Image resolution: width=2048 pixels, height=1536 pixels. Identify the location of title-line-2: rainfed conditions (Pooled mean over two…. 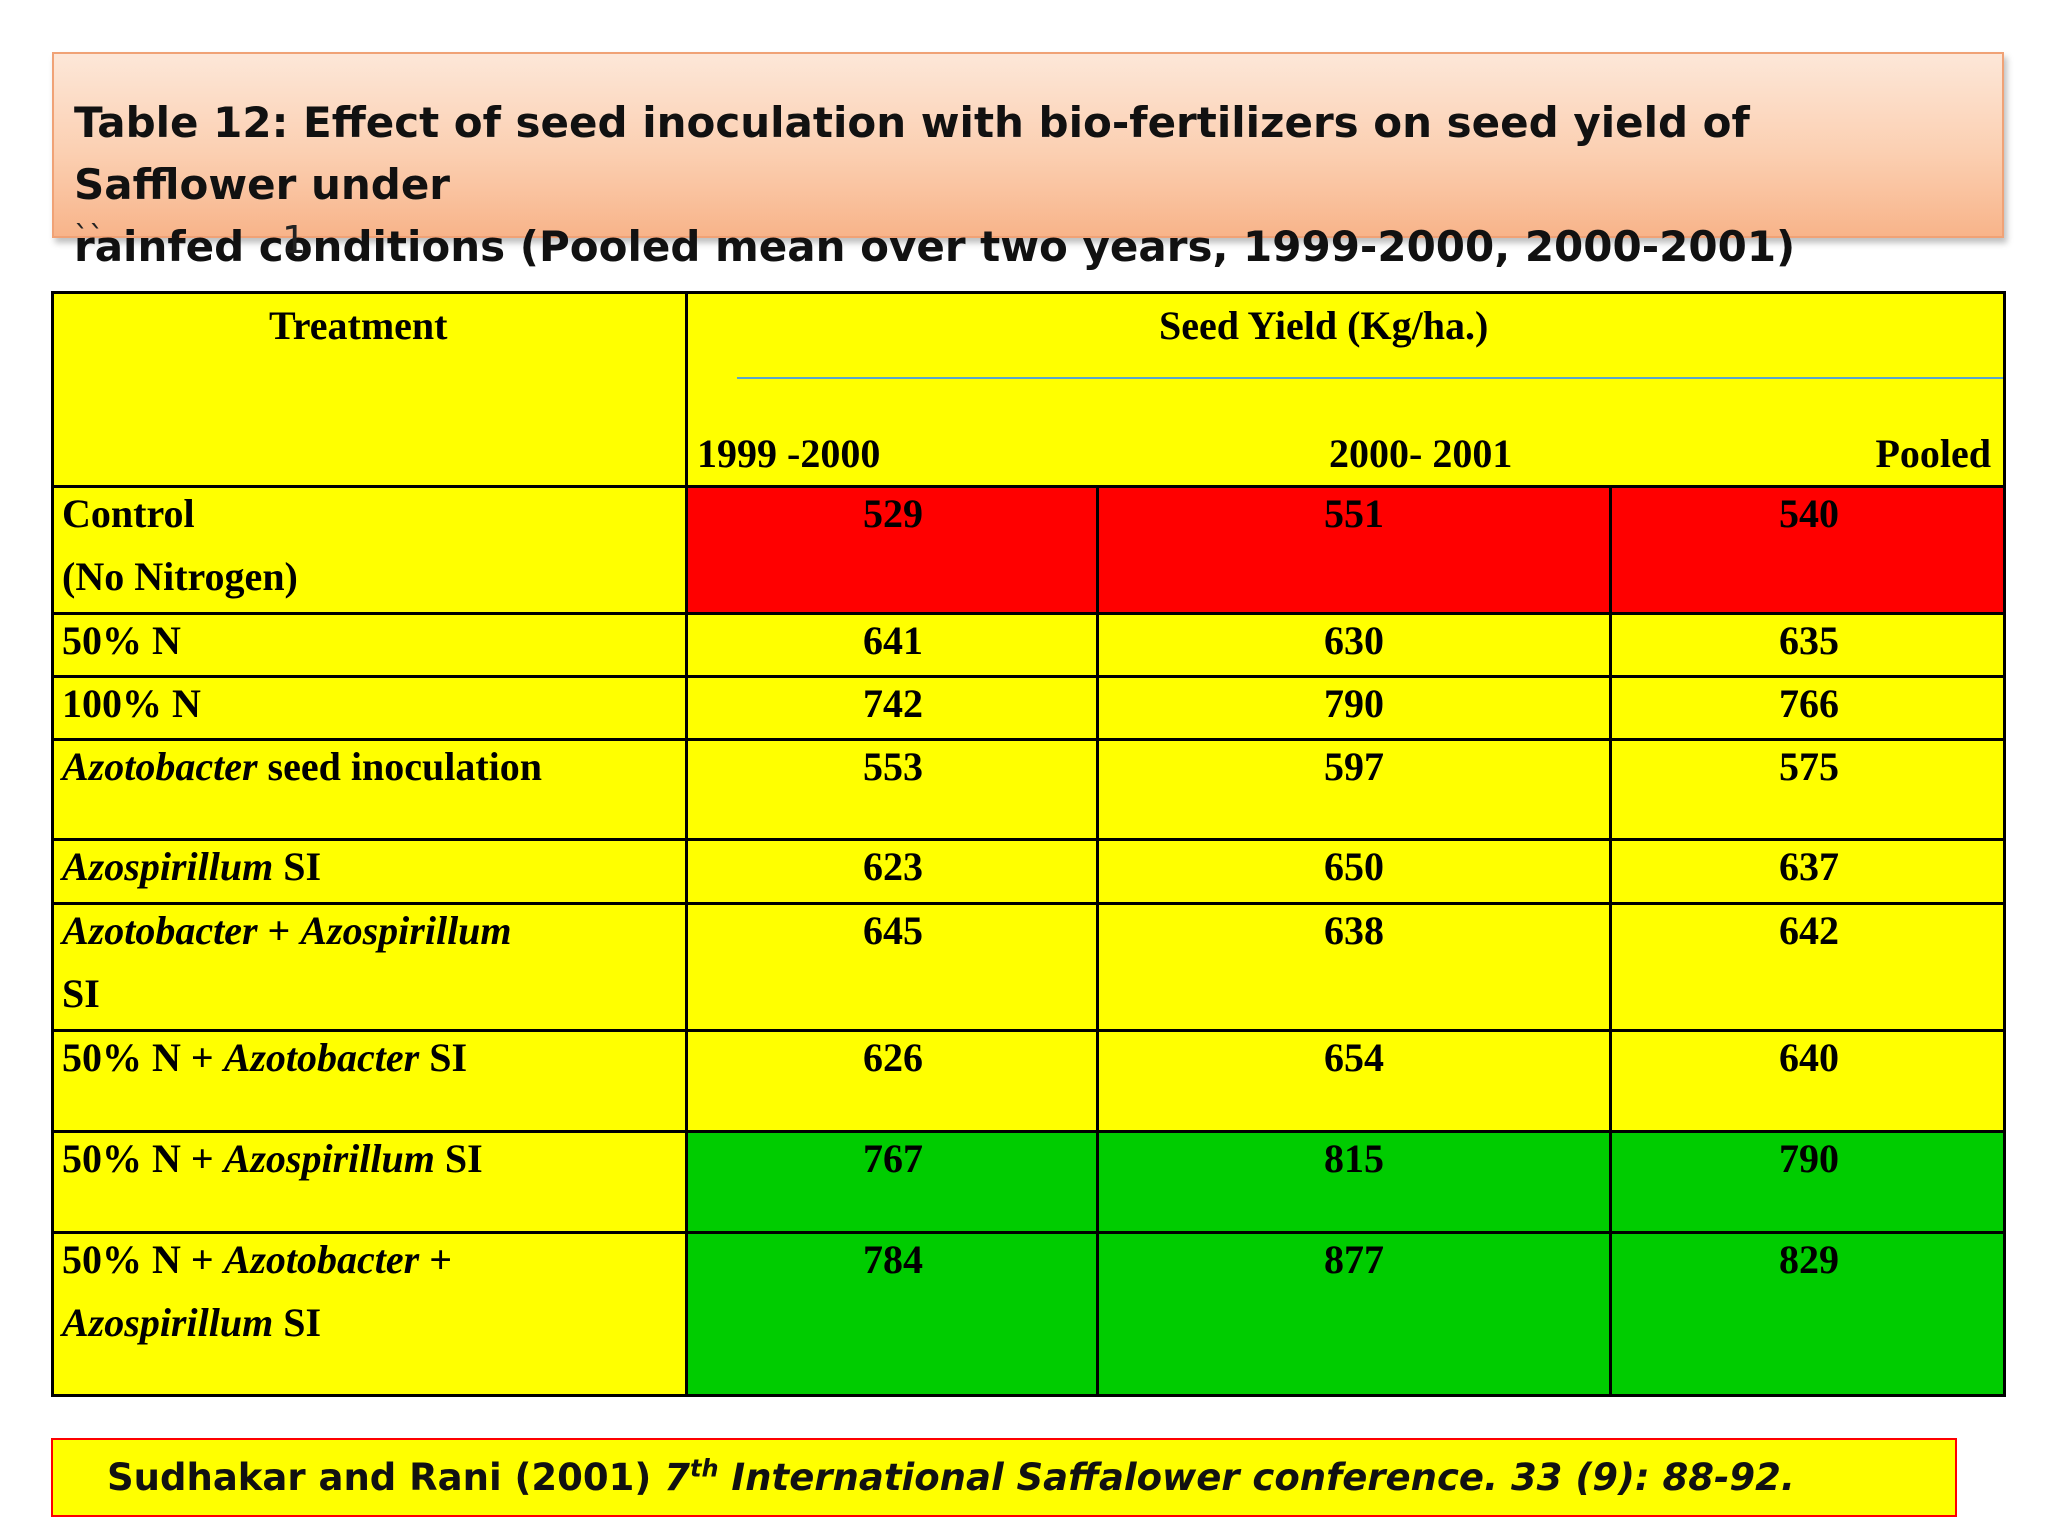
(935, 246).